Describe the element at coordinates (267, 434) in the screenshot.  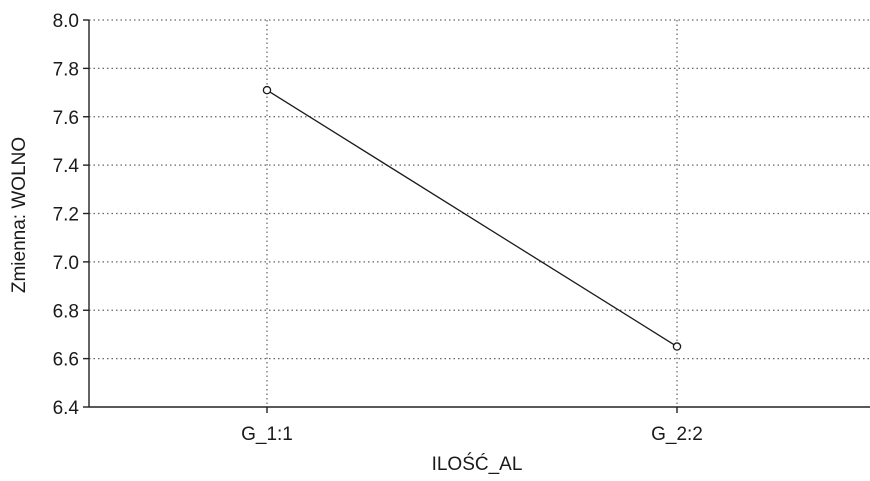
I see `x-tick-label: G_1:1` at that location.